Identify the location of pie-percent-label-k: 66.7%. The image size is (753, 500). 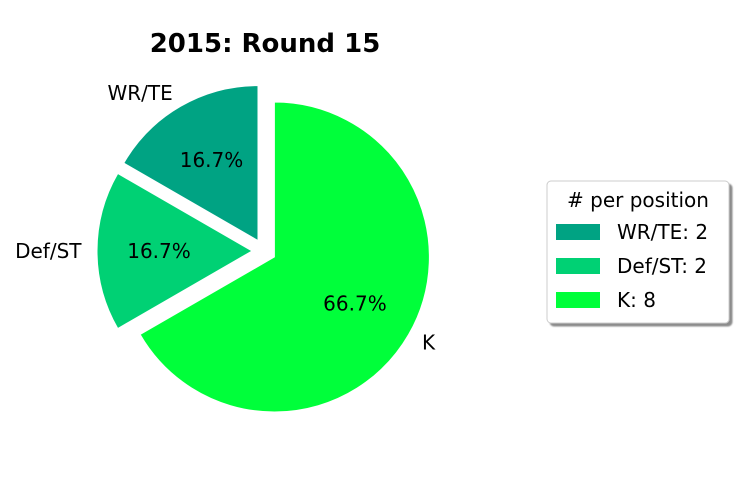
(355, 304).